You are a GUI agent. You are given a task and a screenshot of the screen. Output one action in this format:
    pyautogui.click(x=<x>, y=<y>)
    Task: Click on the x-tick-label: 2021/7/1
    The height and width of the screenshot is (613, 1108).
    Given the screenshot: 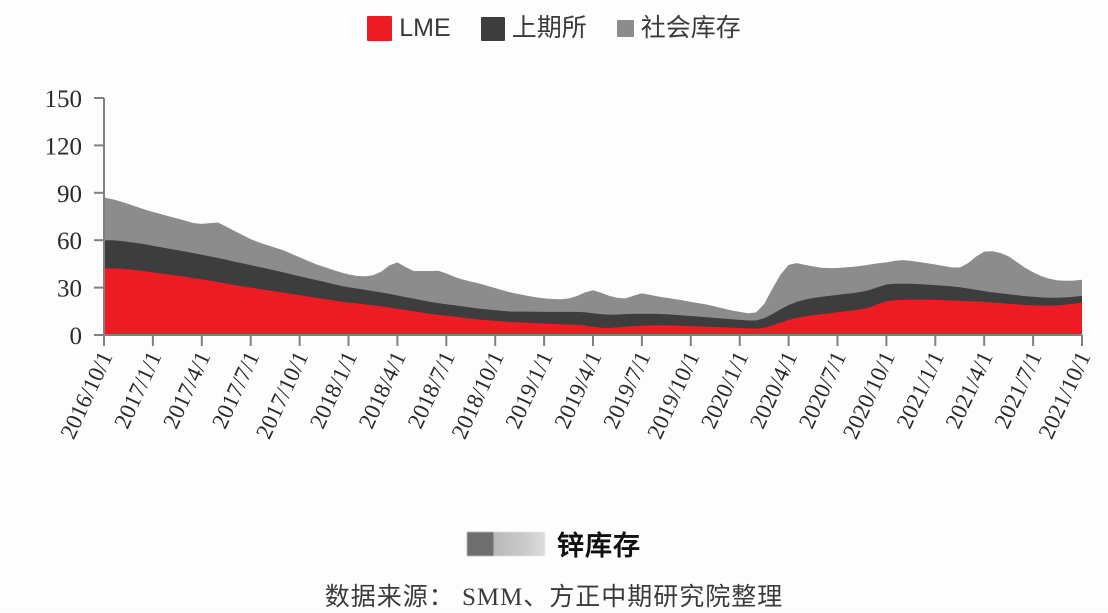 What is the action you would take?
    pyautogui.click(x=1017, y=390)
    